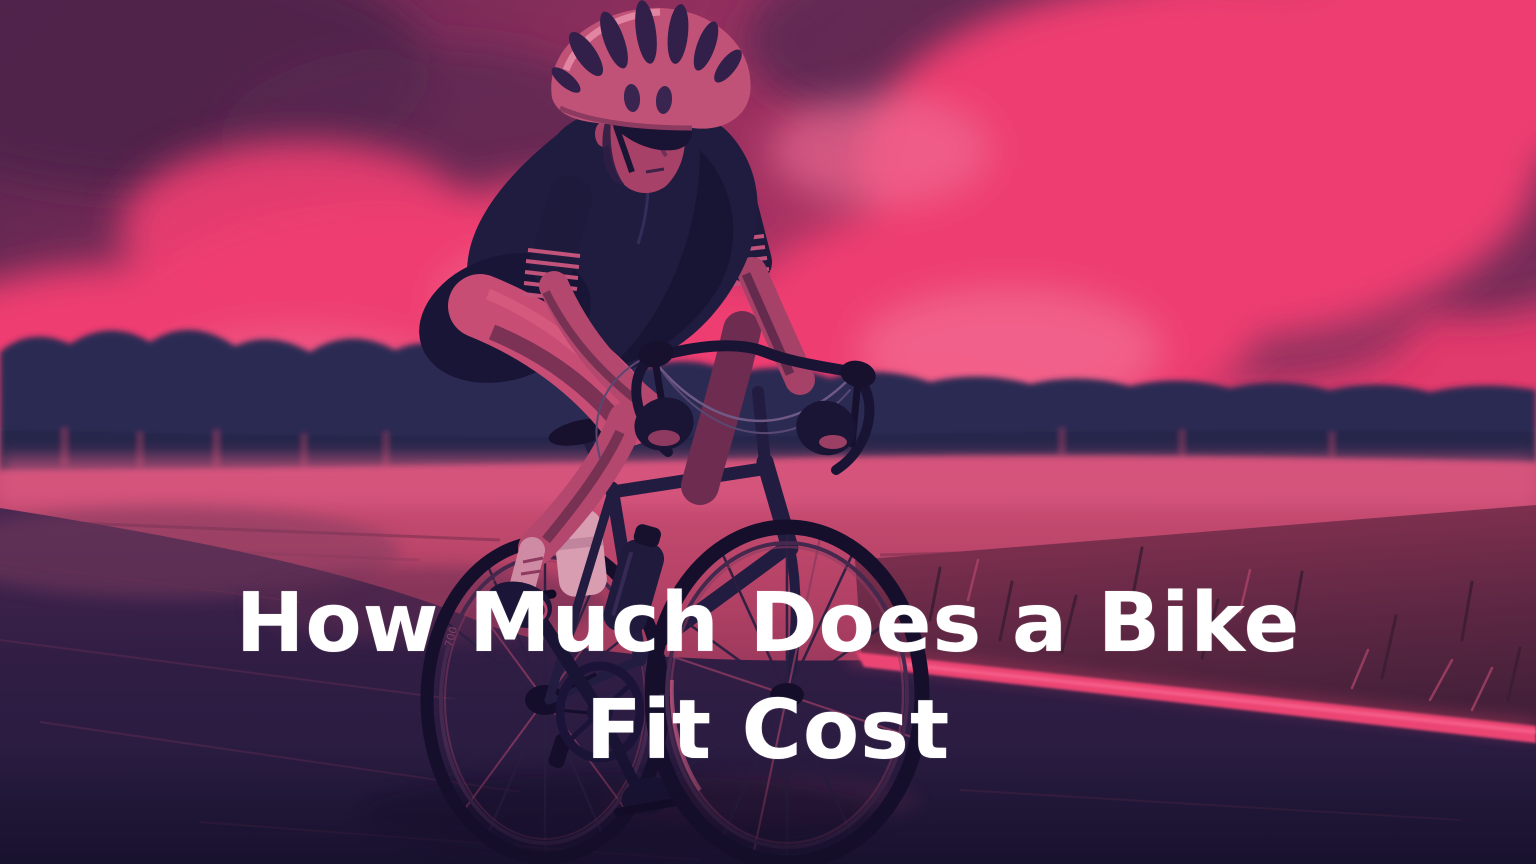 This screenshot has width=1536, height=864. Describe the element at coordinates (768, 730) in the screenshot. I see `title-line-2: Fit Cost` at that location.